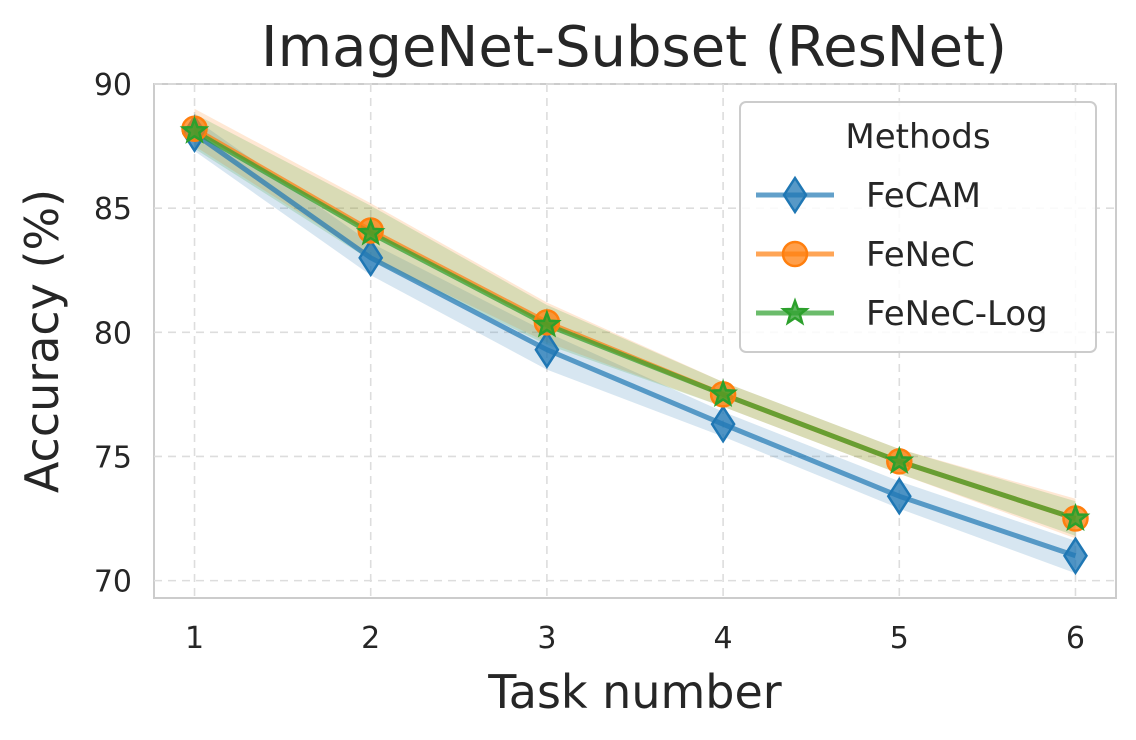  Describe the element at coordinates (113, 85) in the screenshot. I see `y-tick-label: 90` at that location.